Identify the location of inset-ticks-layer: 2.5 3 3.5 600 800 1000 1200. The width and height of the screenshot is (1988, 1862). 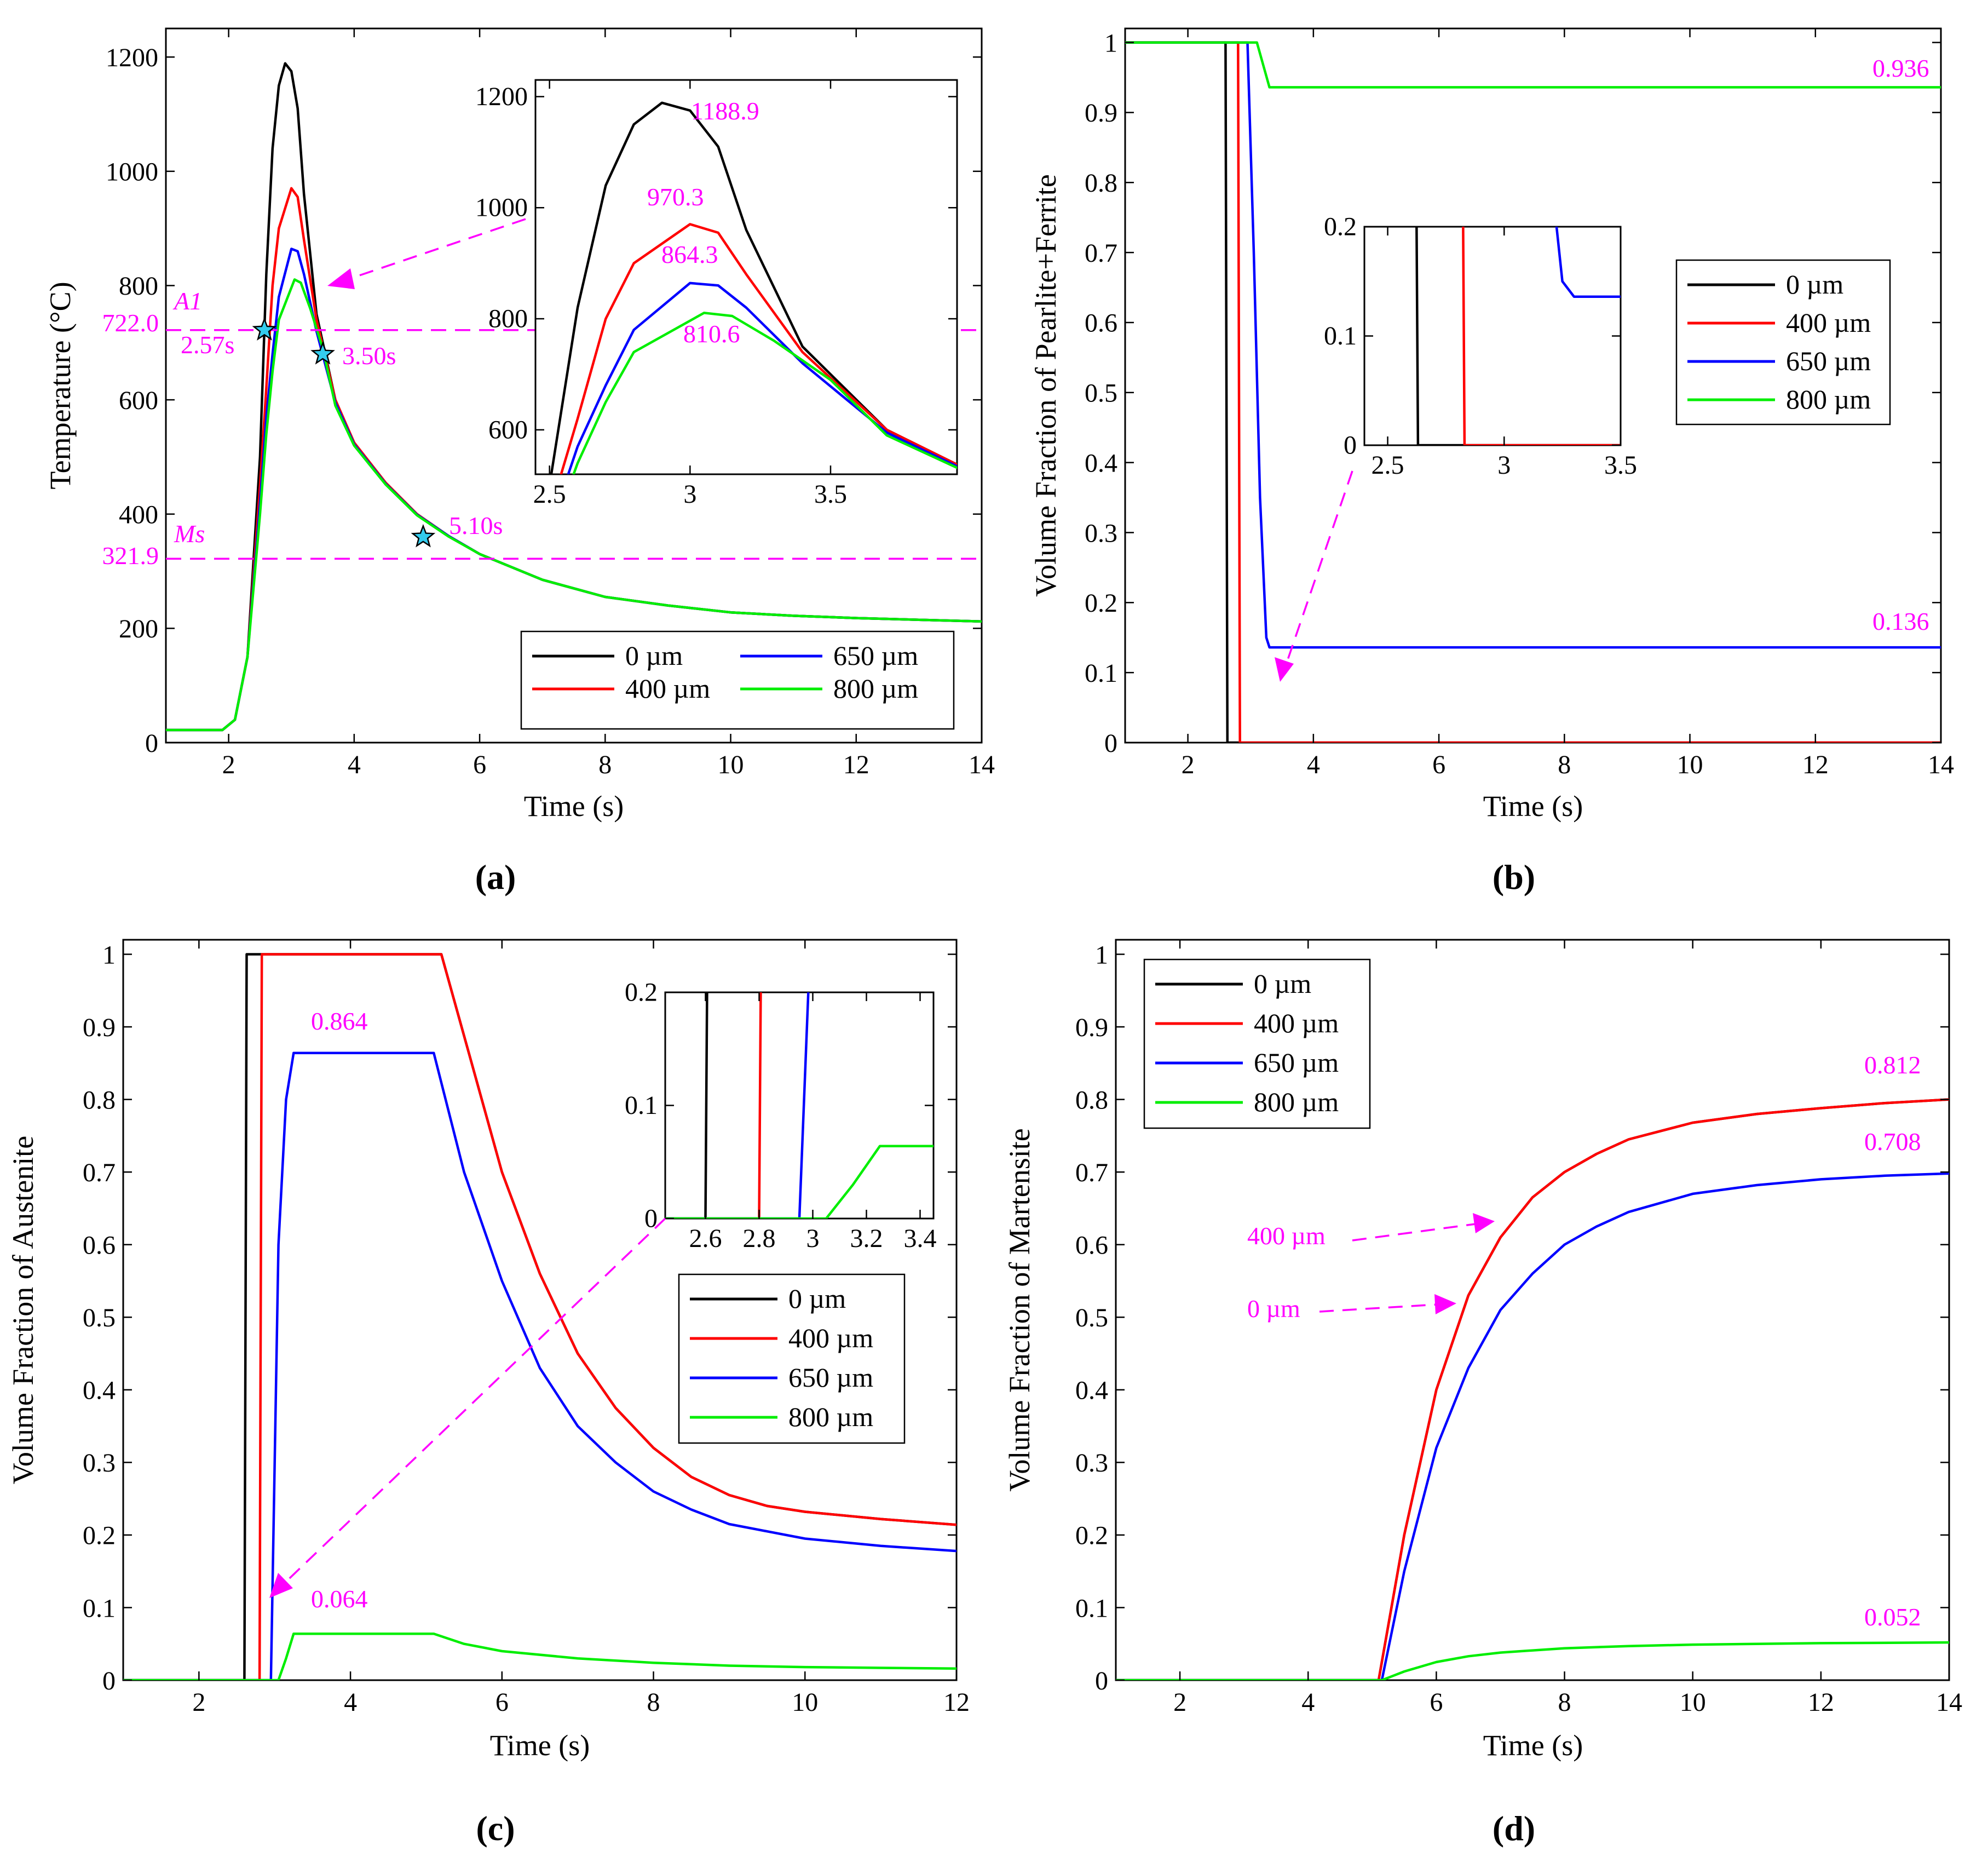
(716, 294).